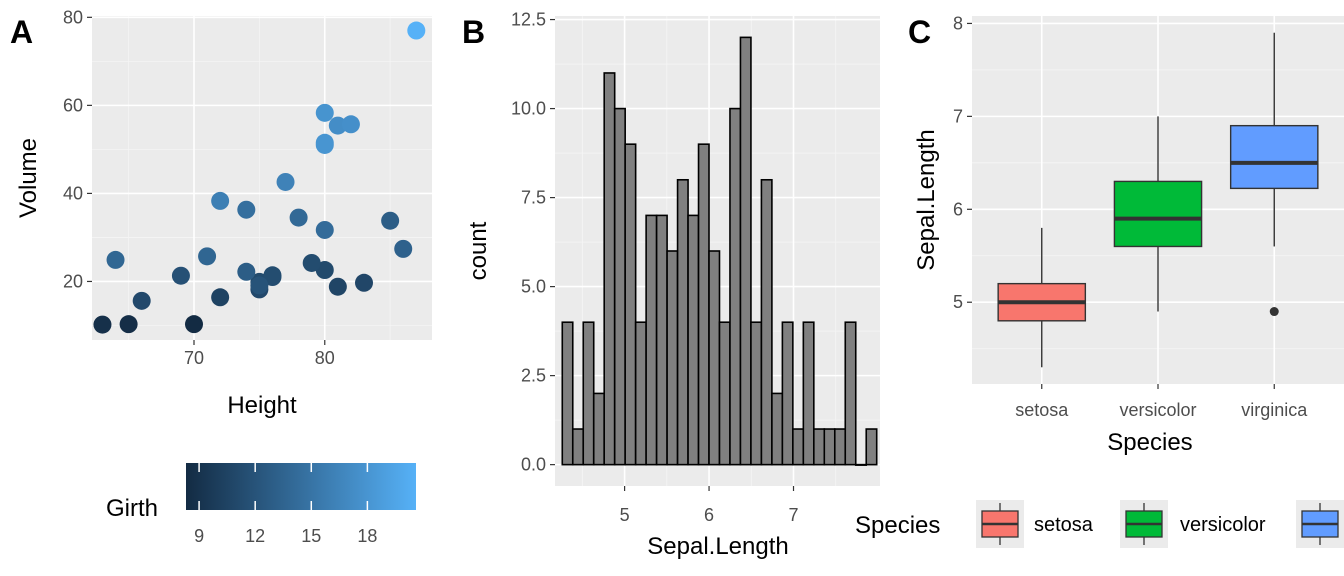  What do you see at coordinates (794, 515) in the screenshot?
I see `histogram-x-tick-label: 7` at bounding box center [794, 515].